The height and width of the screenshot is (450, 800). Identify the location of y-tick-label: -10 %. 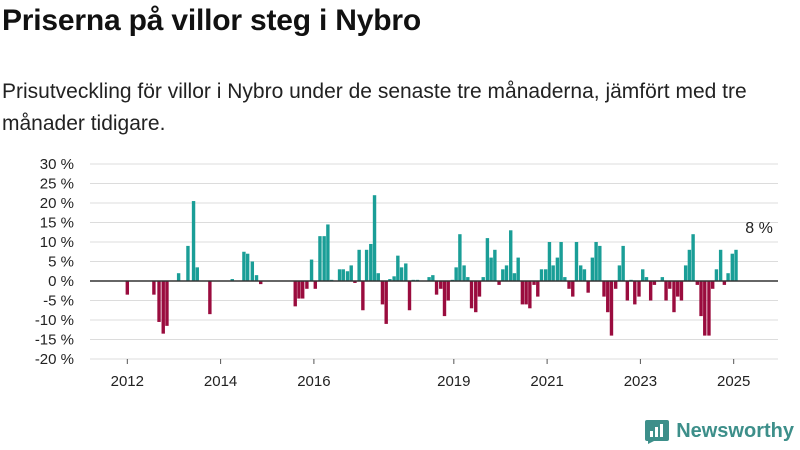
(54, 320).